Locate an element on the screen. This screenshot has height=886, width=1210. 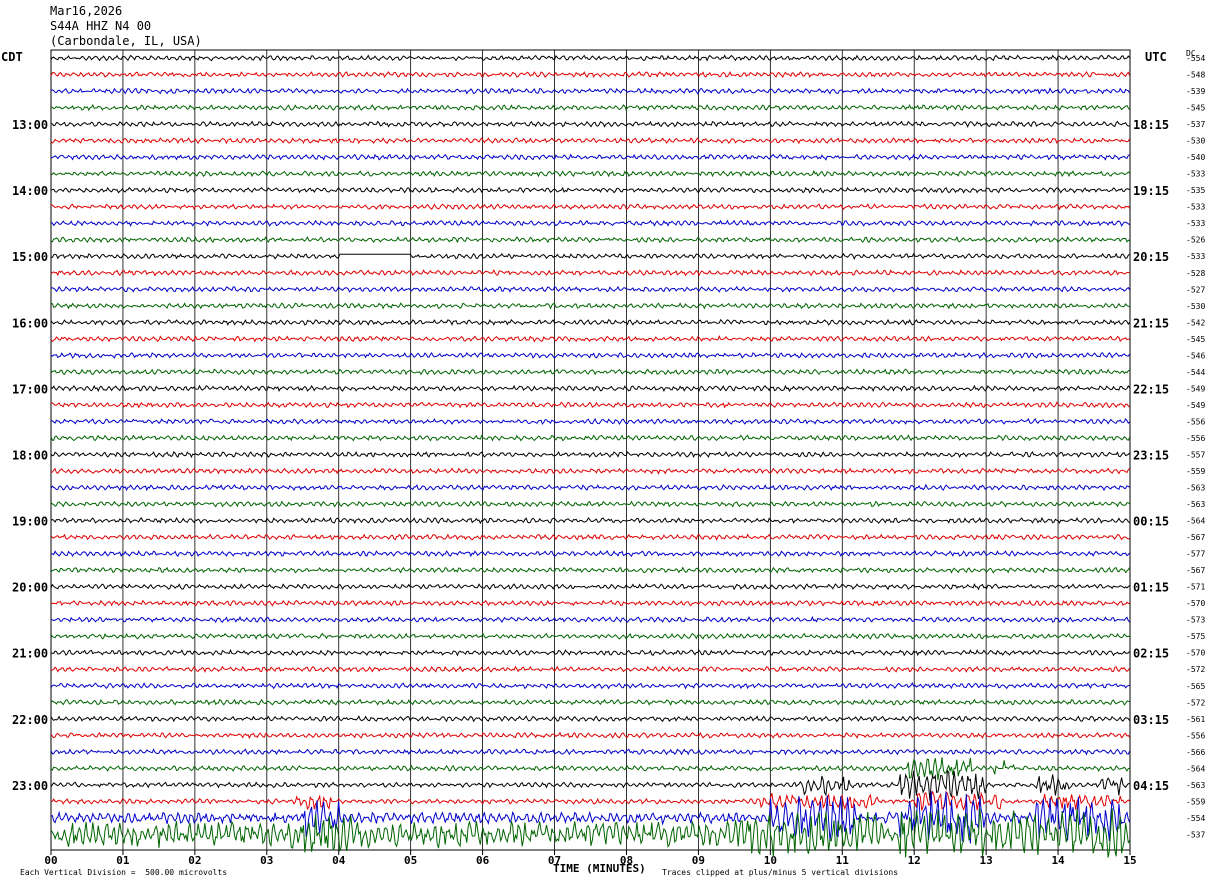
dc-value: -549 is located at coordinates (1195, 388).